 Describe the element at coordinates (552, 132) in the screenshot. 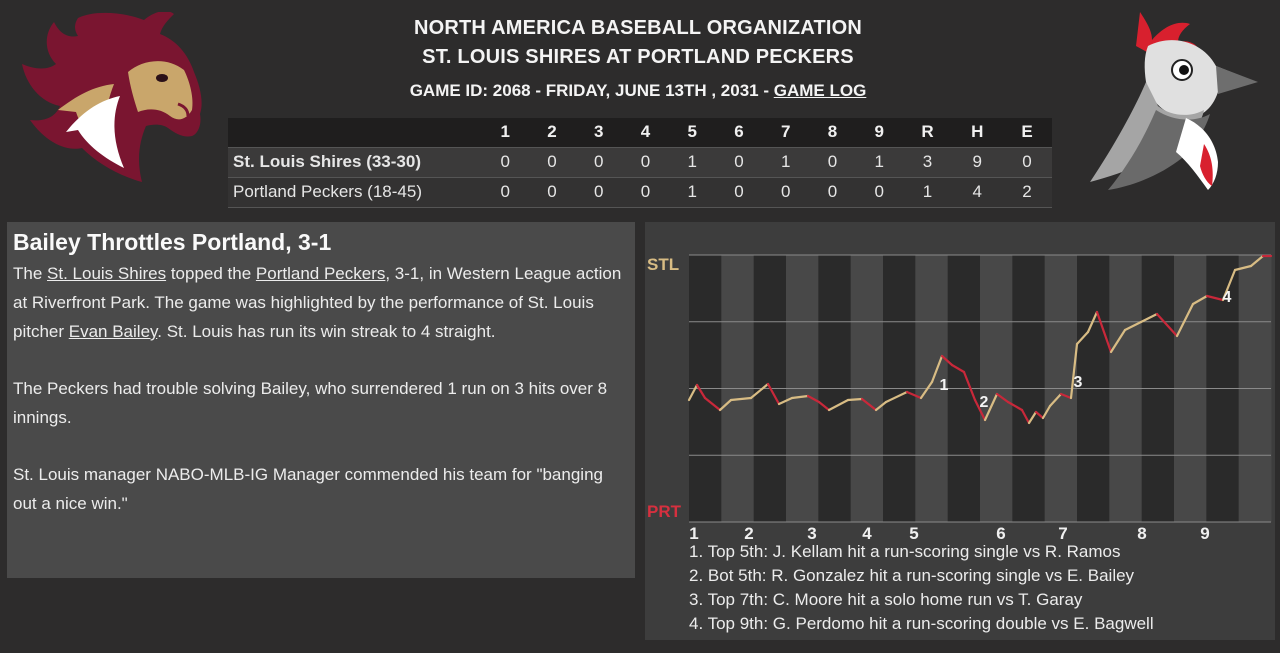

I see `inning-header: 2` at that location.